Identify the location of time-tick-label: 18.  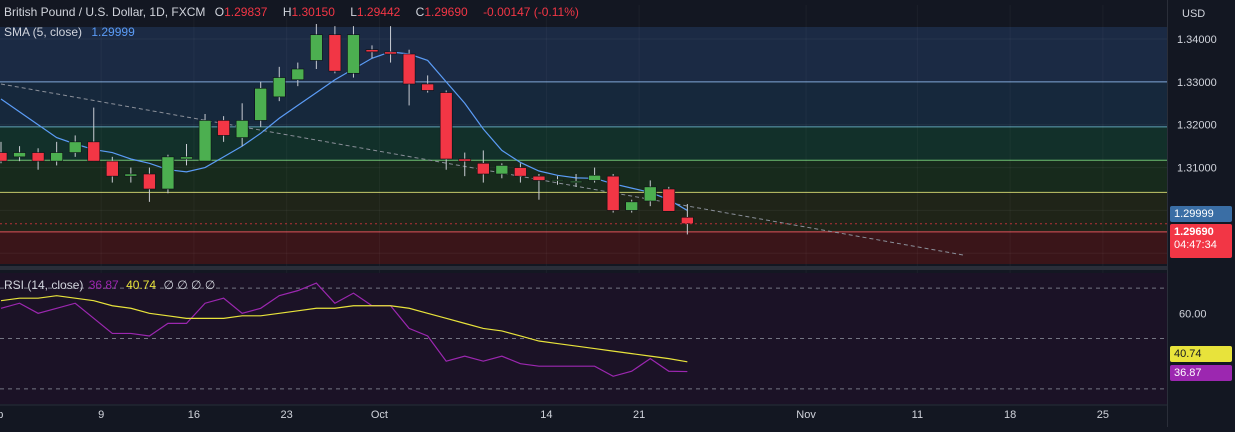
(1010, 415).